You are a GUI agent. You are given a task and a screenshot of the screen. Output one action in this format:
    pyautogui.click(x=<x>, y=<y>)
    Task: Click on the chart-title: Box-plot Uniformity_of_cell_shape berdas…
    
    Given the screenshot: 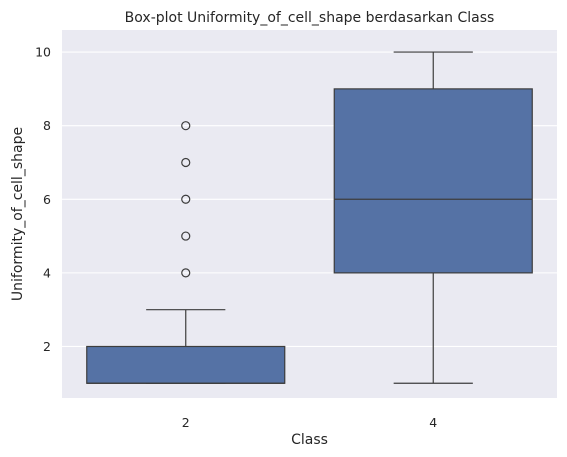 What is the action you would take?
    pyautogui.click(x=310, y=18)
    